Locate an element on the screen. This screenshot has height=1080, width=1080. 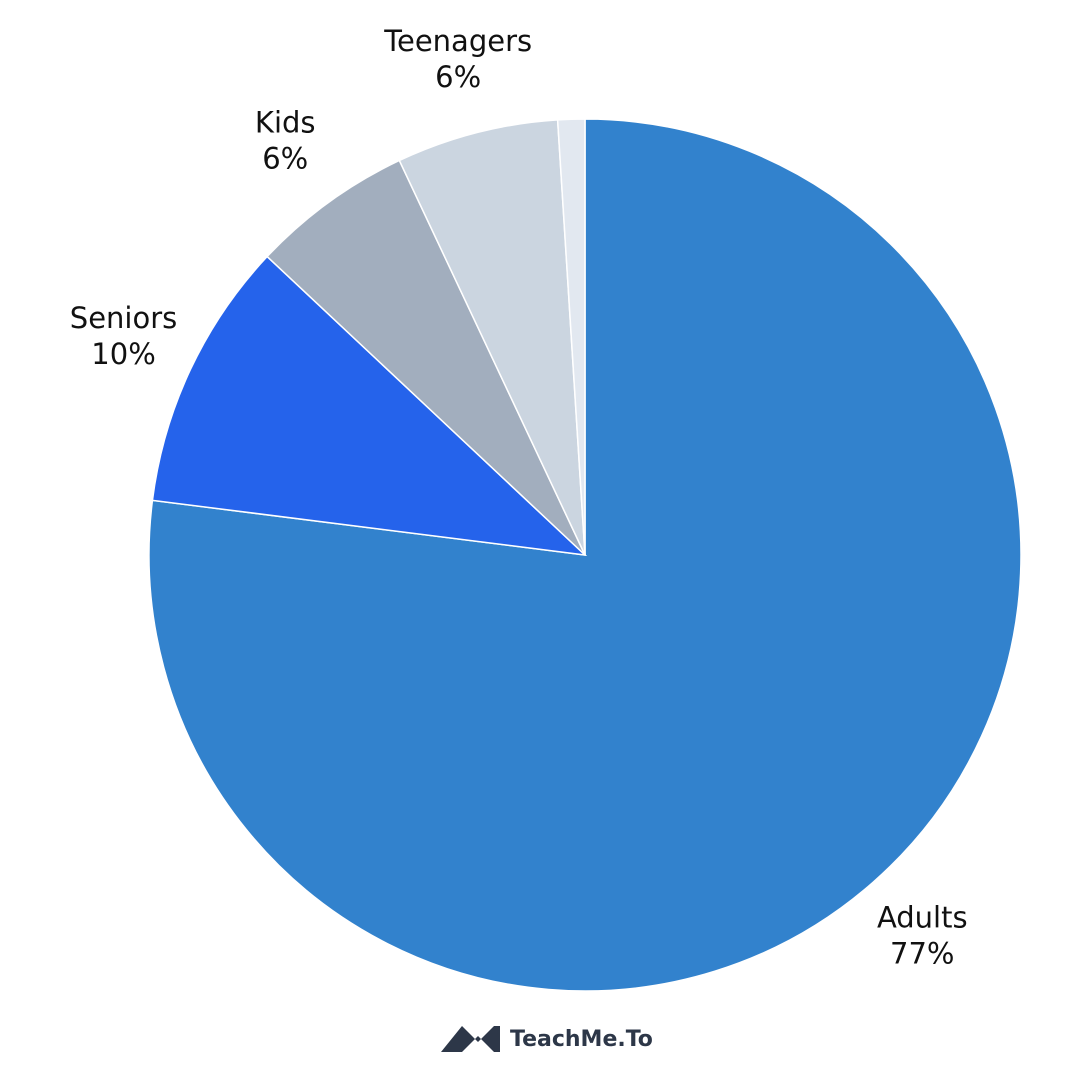
logo-icon is located at coordinates (470, 1039).